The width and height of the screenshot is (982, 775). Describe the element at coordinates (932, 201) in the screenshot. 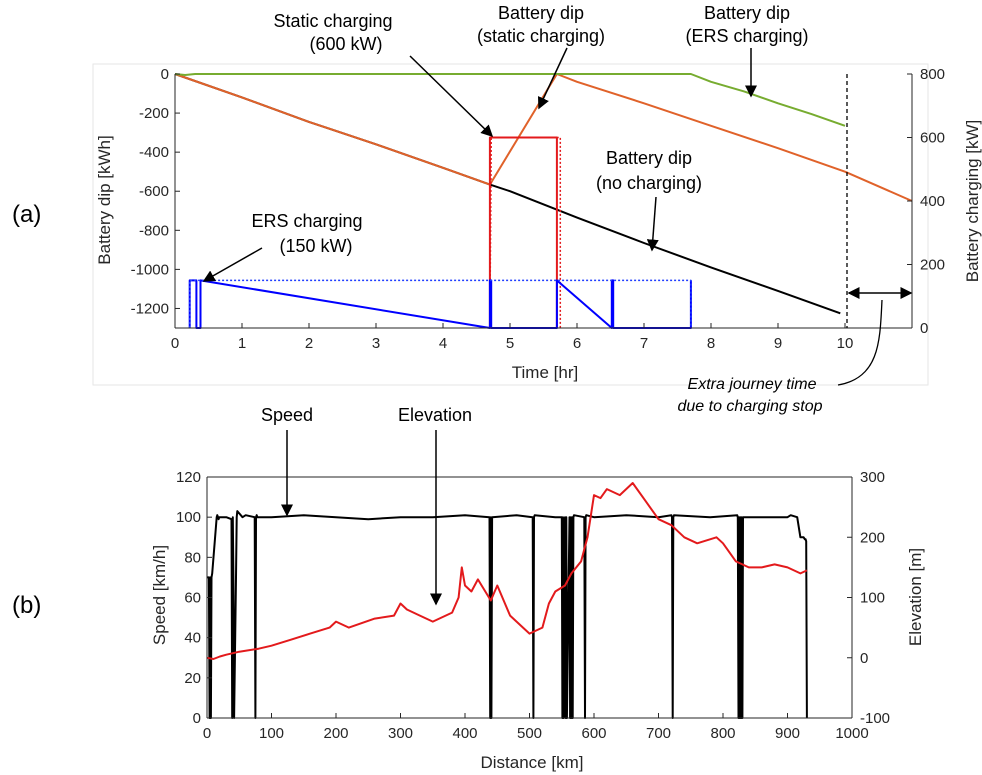

I see `a-ytick-right-label: 400` at that location.